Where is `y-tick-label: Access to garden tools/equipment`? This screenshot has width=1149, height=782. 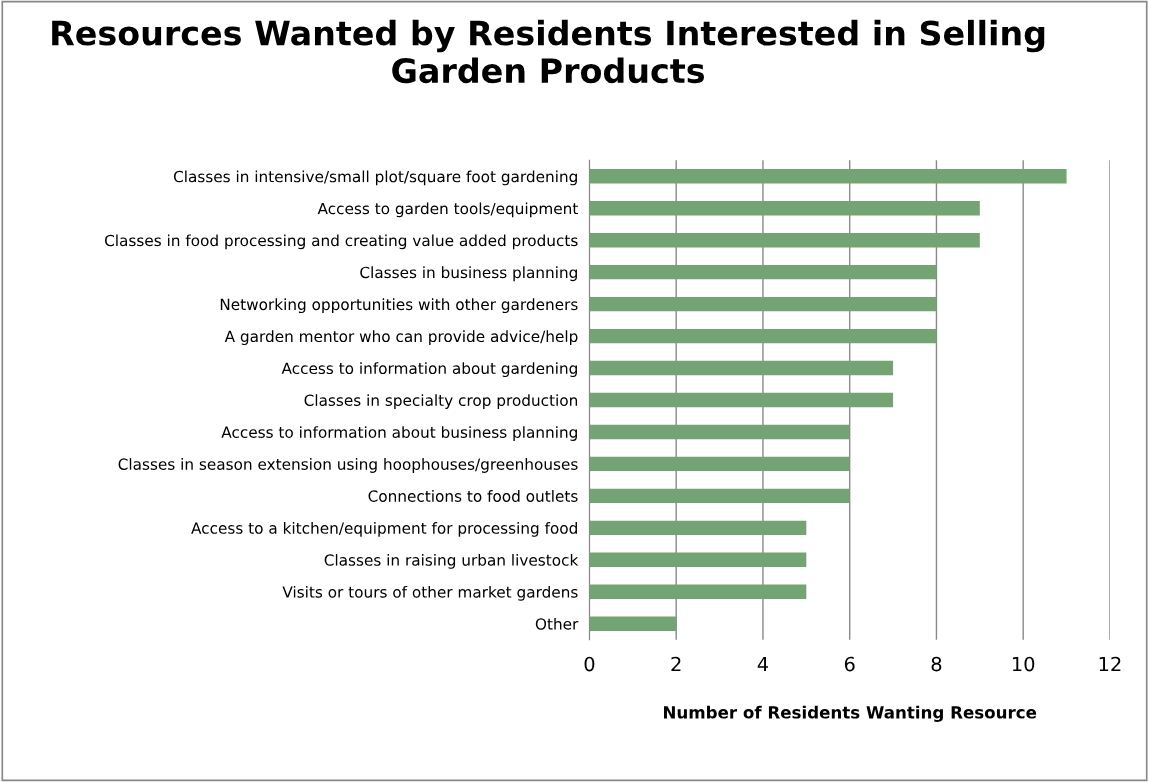 y-tick-label: Access to garden tools/equipment is located at coordinates (447, 210).